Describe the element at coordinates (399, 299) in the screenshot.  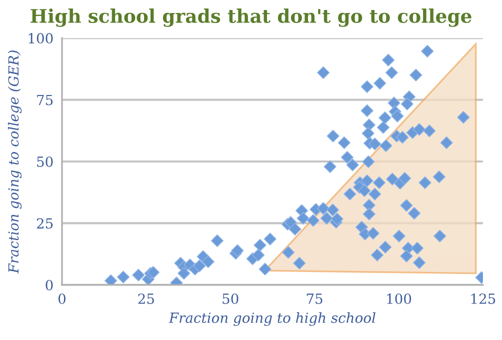
I see `x-tick-label: 100` at that location.